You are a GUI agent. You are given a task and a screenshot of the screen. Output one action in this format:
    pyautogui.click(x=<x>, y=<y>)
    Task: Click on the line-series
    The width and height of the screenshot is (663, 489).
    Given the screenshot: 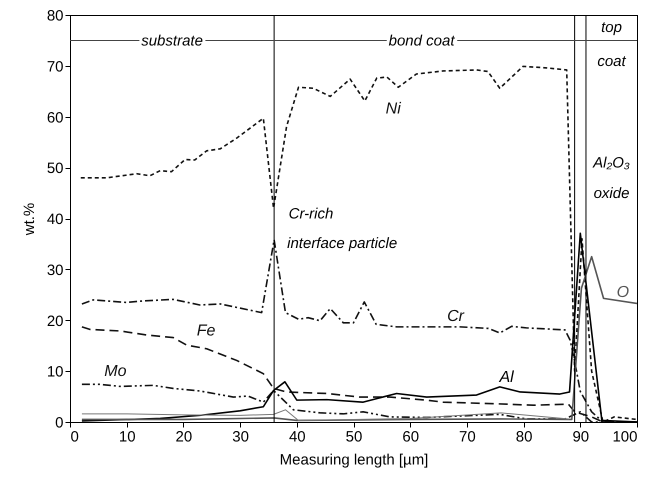 What is the action you would take?
    pyautogui.click(x=325, y=415)
    